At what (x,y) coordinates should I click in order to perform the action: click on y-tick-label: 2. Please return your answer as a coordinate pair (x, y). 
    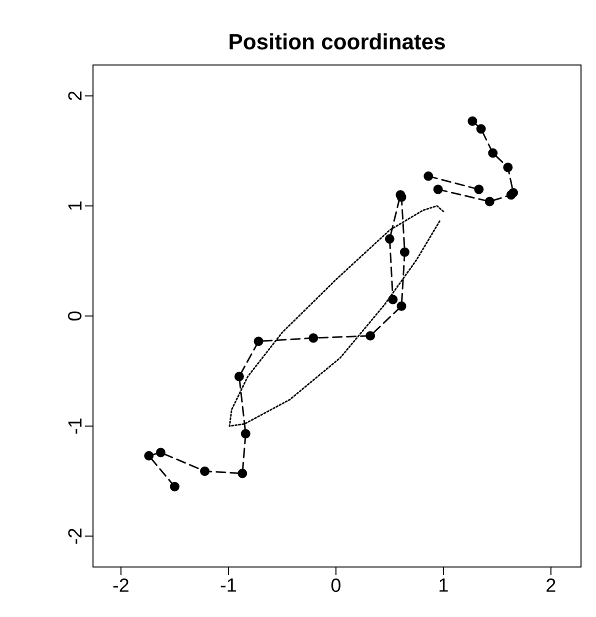
    Looking at the image, I should click on (75, 95).